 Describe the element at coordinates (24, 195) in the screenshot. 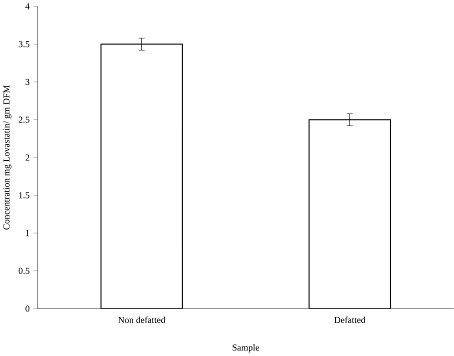

I see `y-tick-label: 1.5` at that location.